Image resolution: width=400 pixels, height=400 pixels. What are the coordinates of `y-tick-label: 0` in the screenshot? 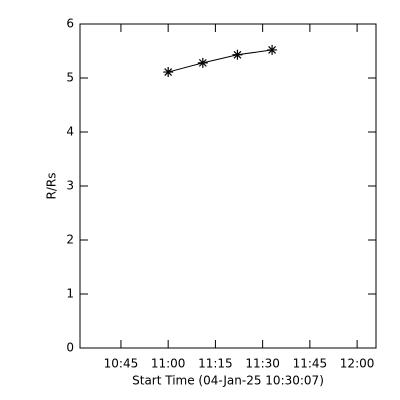 It's located at (70, 348).